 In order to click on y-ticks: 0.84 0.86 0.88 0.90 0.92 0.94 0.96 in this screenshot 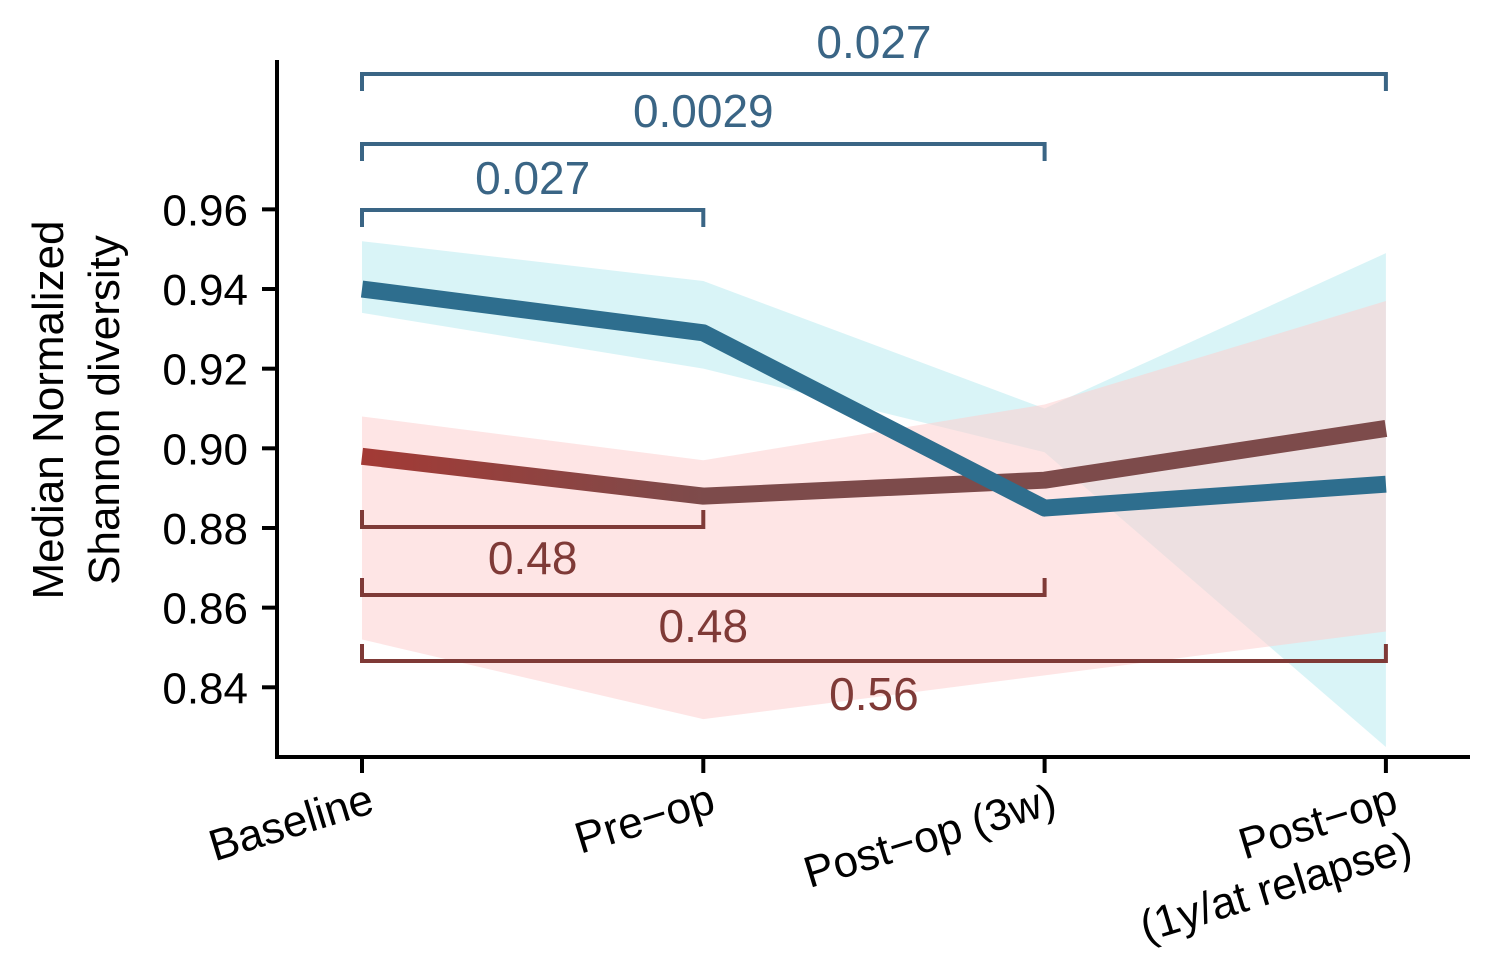, I will do `click(219, 449)`.